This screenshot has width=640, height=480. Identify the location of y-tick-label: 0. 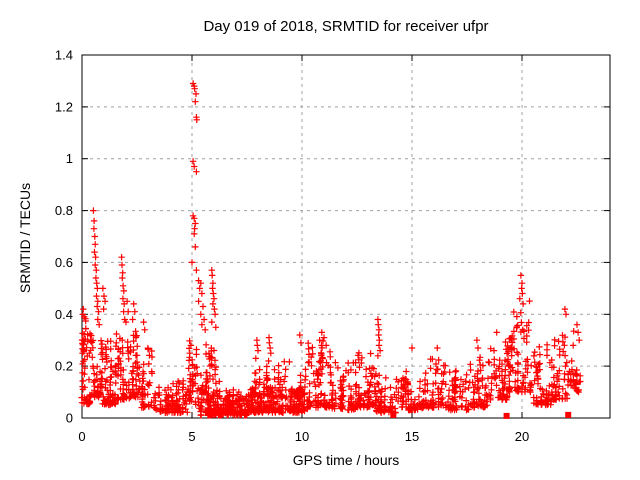
(69, 418).